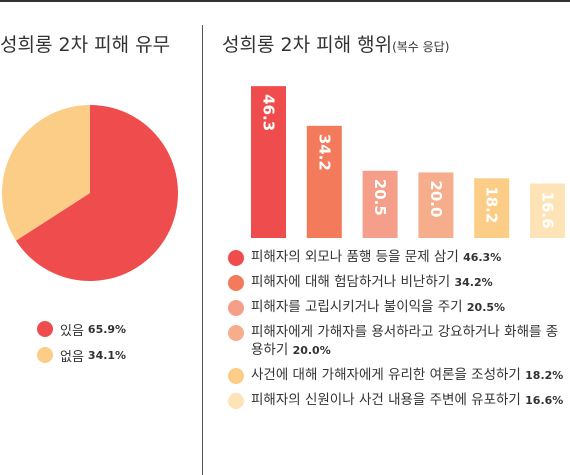  I want to click on bar-legend-value-1: 46.3%, so click(482, 257).